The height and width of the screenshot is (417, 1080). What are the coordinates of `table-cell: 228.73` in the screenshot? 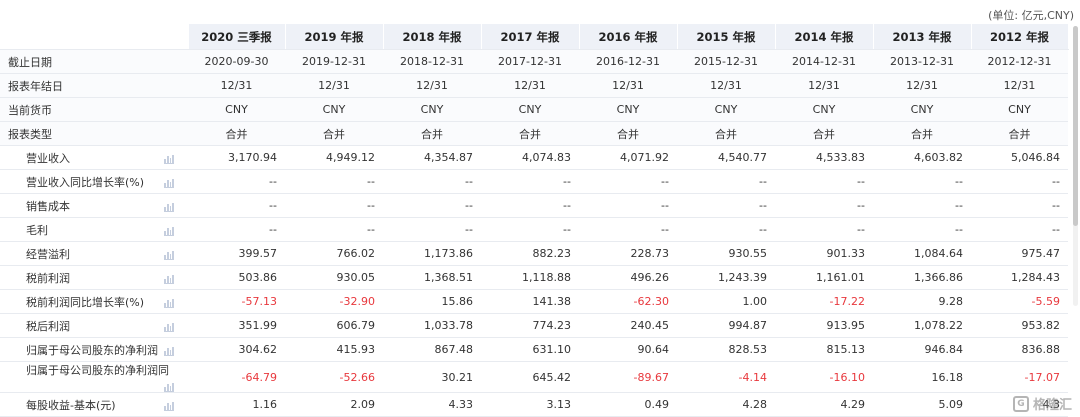 It's located at (628, 253).